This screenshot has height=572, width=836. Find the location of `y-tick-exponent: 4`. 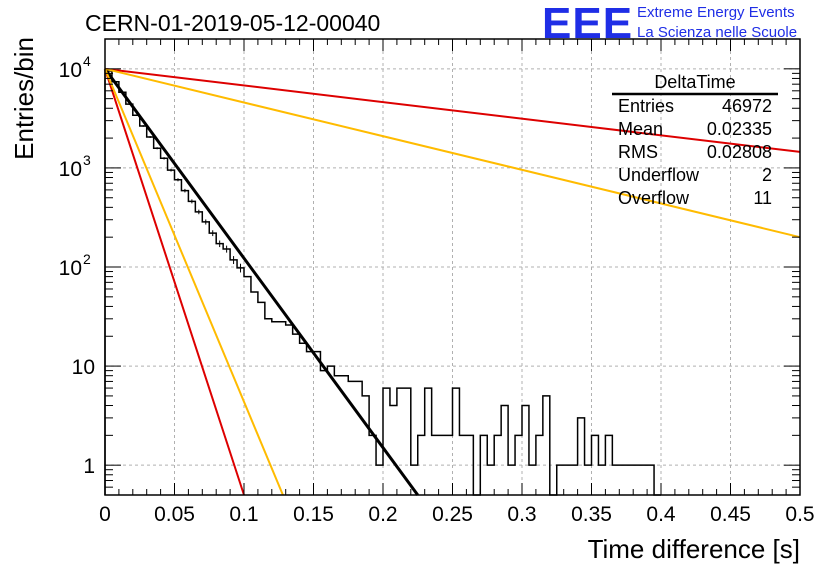

y-tick-exponent: 4 is located at coordinates (87, 61).